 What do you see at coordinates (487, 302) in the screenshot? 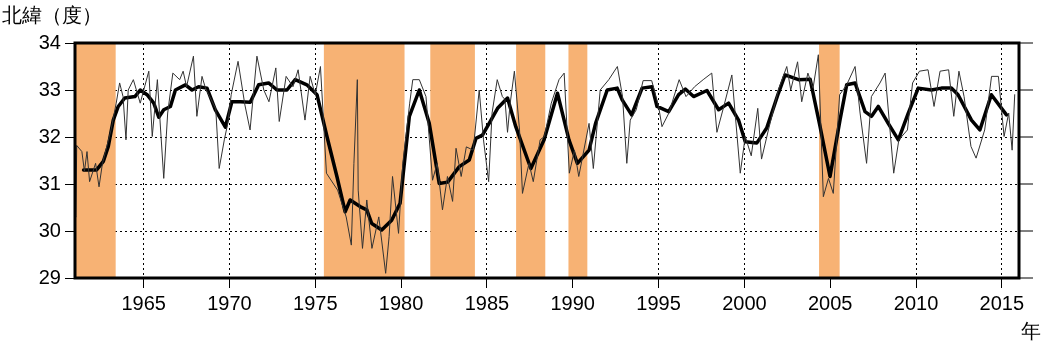
I see `x-tick-label: 1985` at bounding box center [487, 302].